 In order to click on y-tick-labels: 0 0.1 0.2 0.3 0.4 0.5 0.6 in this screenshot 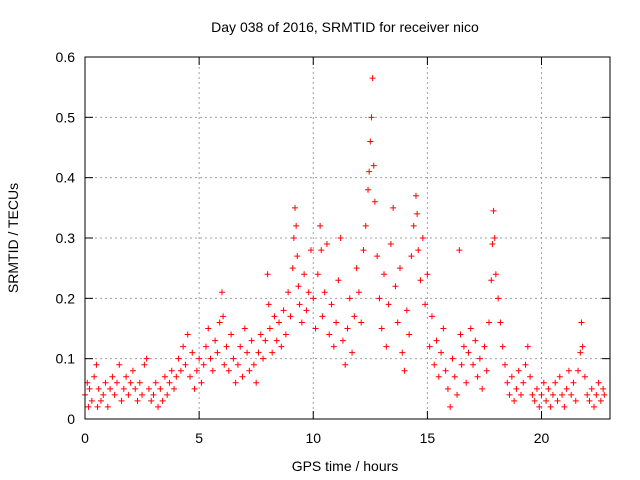, I will do `click(66, 238)`.